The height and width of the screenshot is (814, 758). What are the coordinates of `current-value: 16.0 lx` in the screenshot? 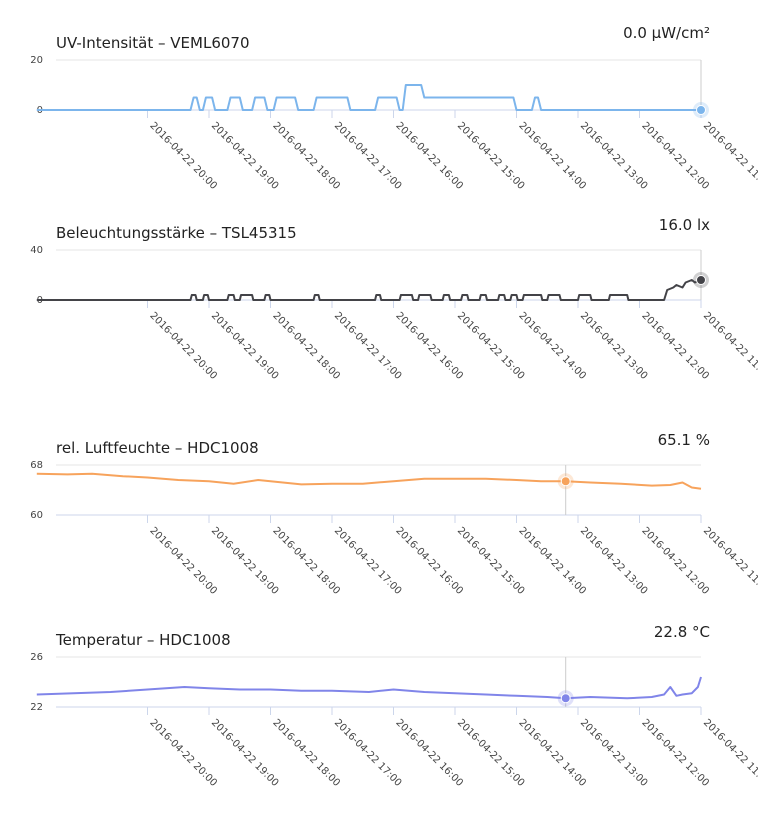 It's located at (684, 225).